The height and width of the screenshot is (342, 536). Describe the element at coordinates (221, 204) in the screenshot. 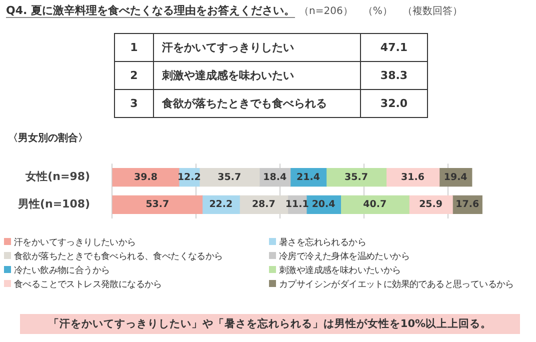

I see `data-label: 22.2` at that location.